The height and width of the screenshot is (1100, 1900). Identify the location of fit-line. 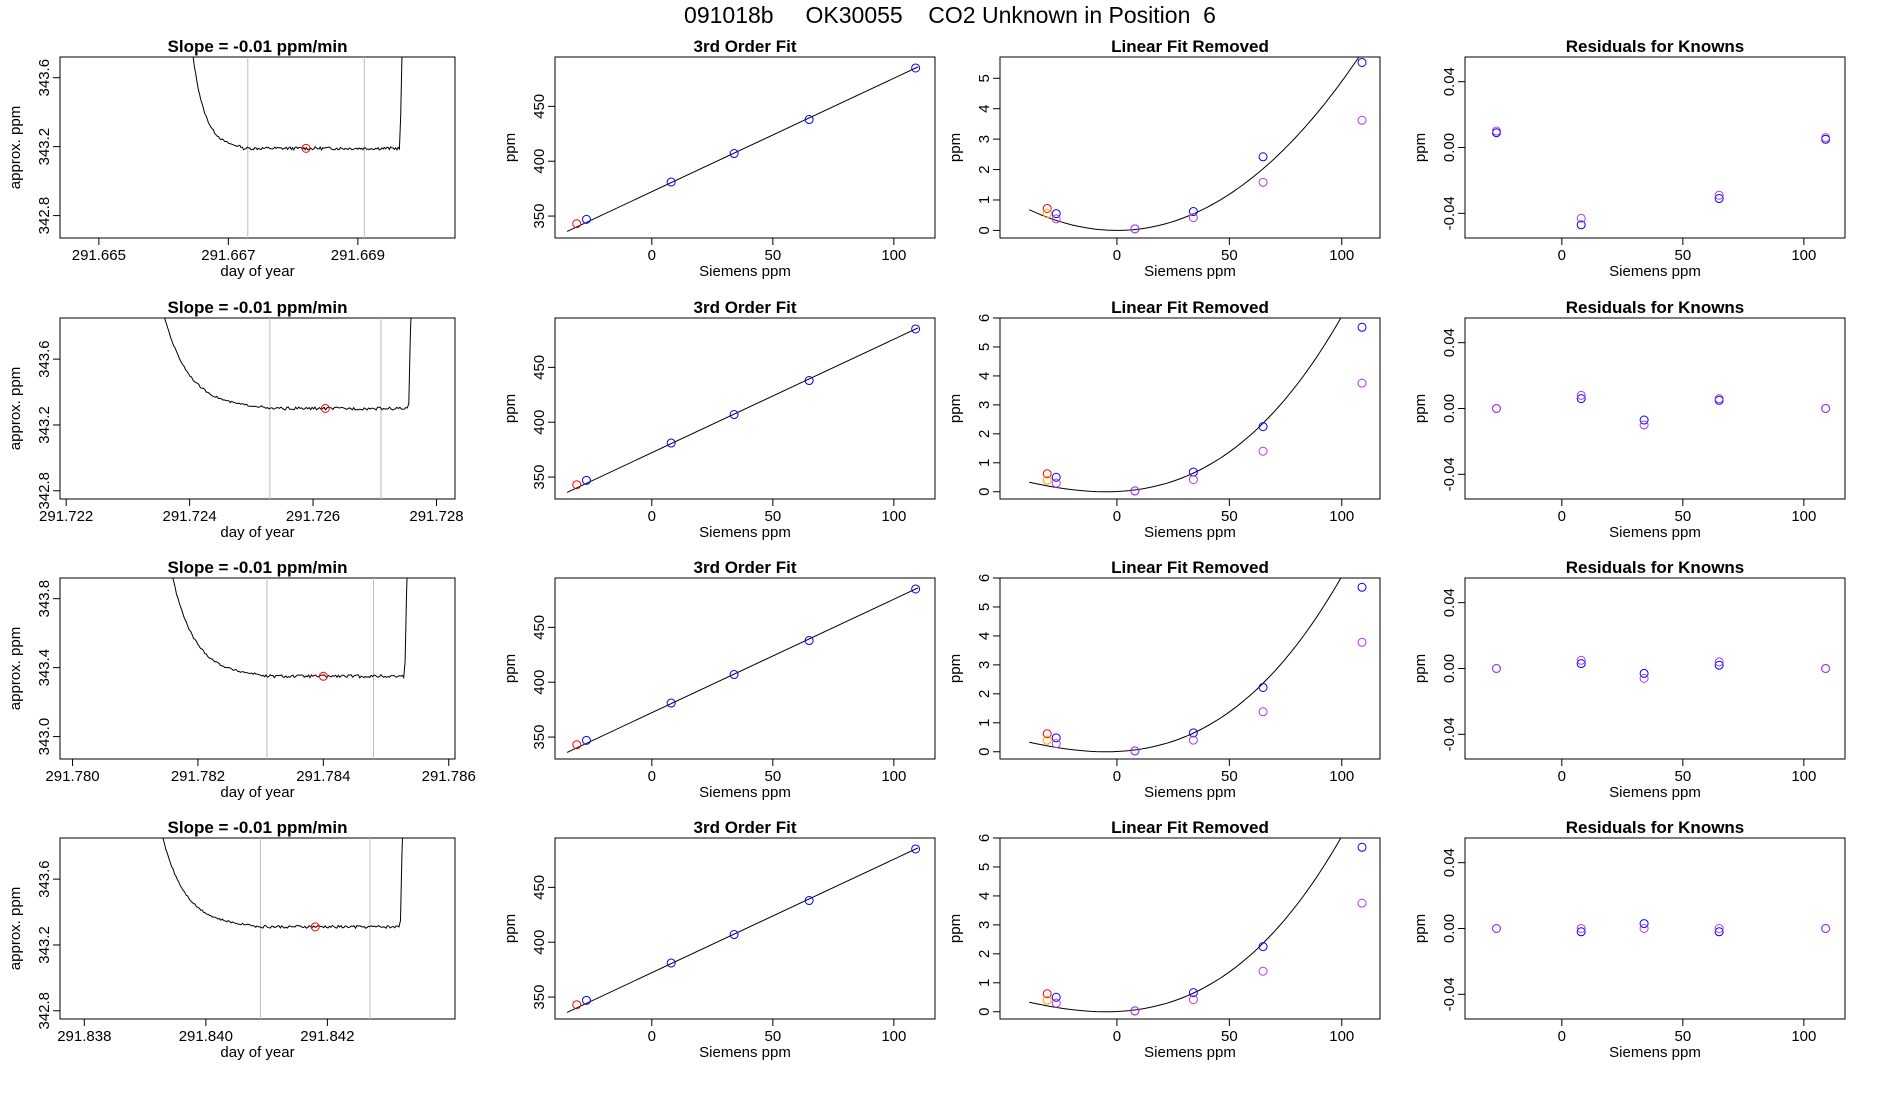
(742, 410).